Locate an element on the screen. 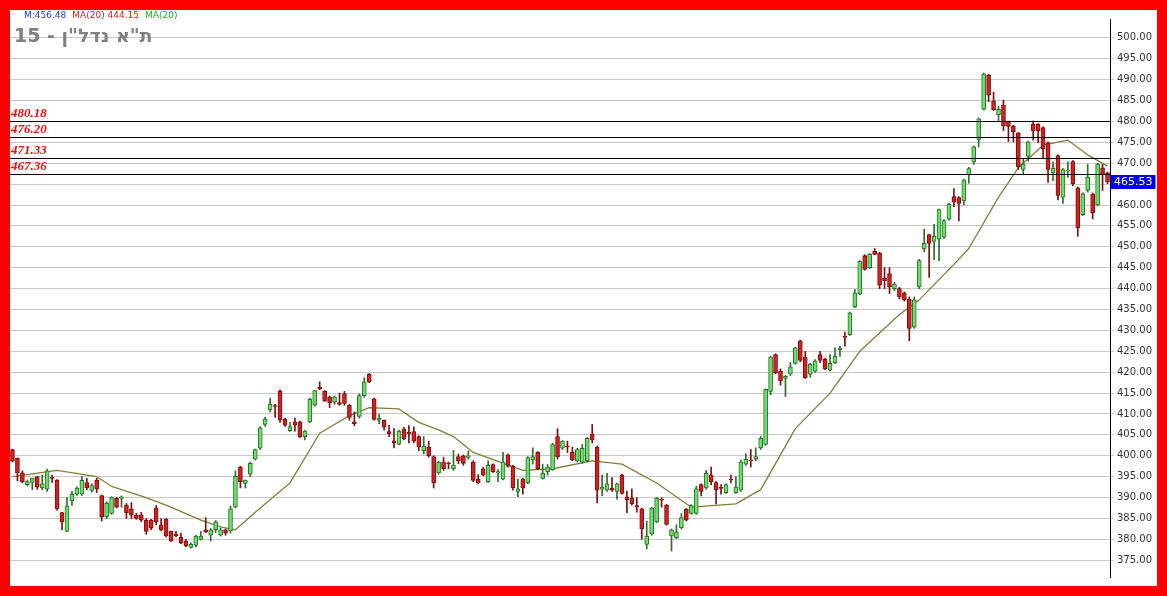  y-tick-label: 390.00 is located at coordinates (1134, 497).